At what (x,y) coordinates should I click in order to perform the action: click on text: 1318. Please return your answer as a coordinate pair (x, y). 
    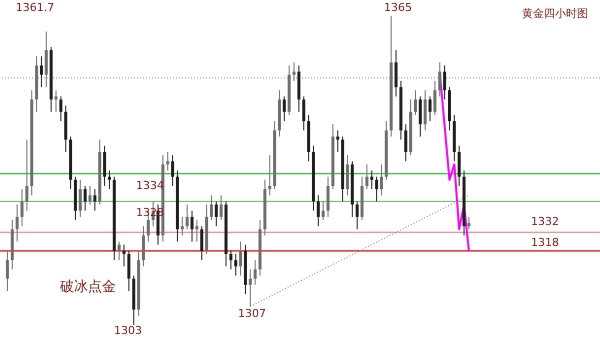
    Looking at the image, I should click on (545, 242).